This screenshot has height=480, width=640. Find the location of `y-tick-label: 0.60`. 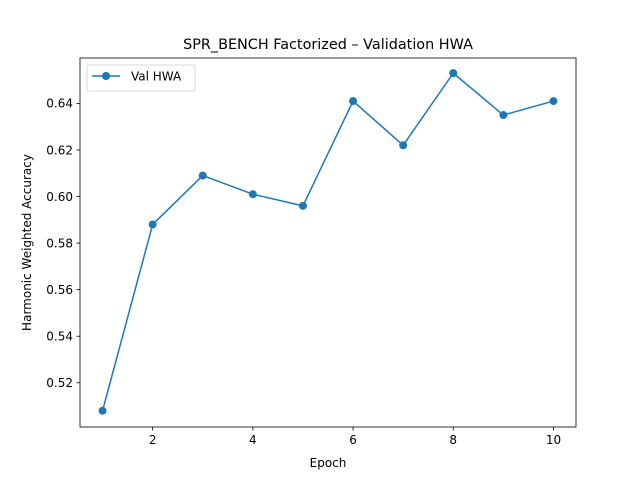

y-tick-label: 0.60 is located at coordinates (59, 197).